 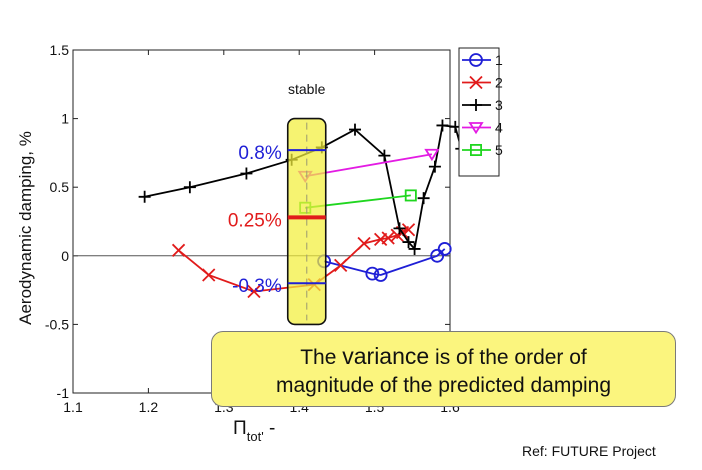 I want to click on legend-entry-2: 2, so click(x=482, y=83).